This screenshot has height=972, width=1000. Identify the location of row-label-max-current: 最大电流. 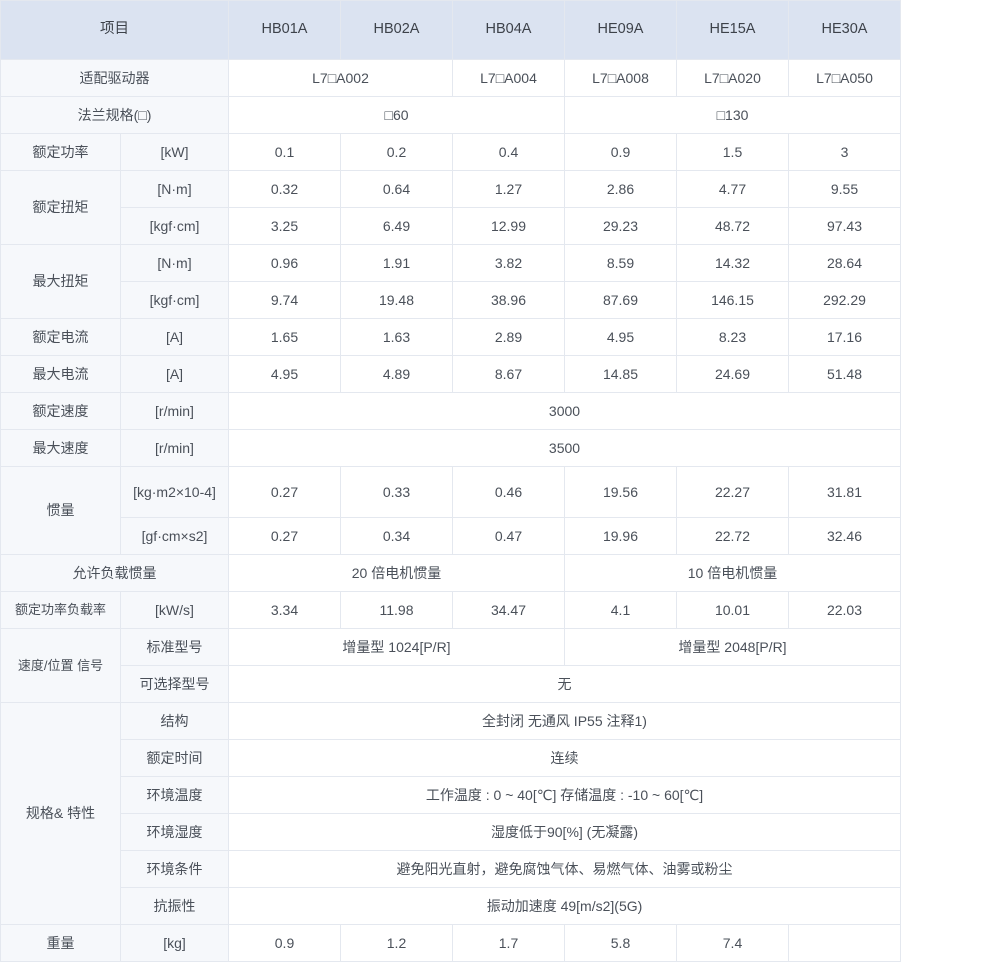
(60, 374).